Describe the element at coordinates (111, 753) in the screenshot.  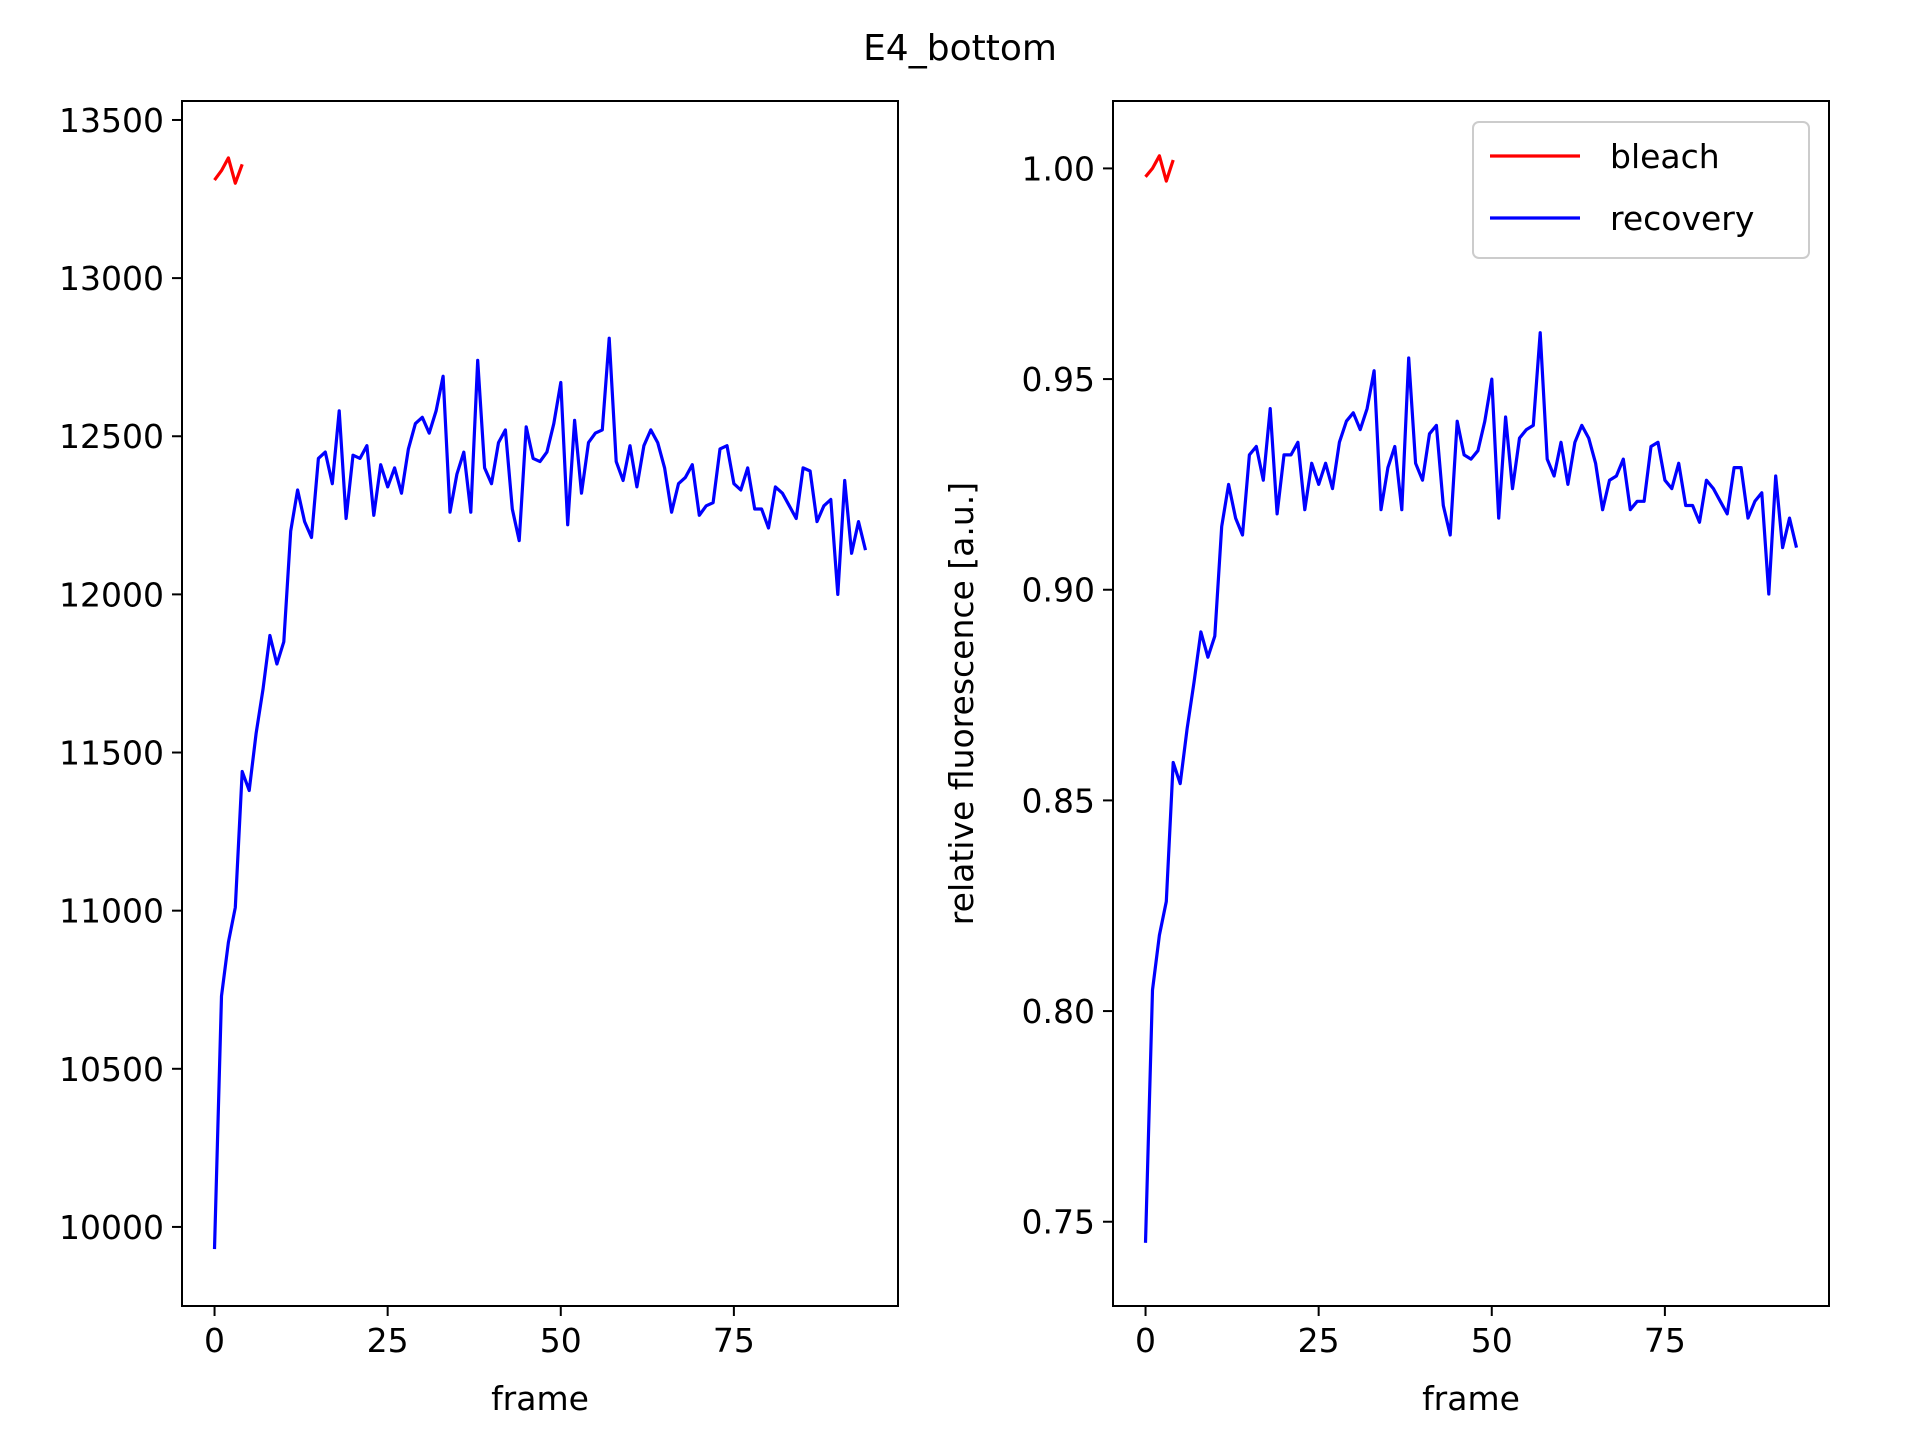
I see `y-tick-label: 11500` at that location.